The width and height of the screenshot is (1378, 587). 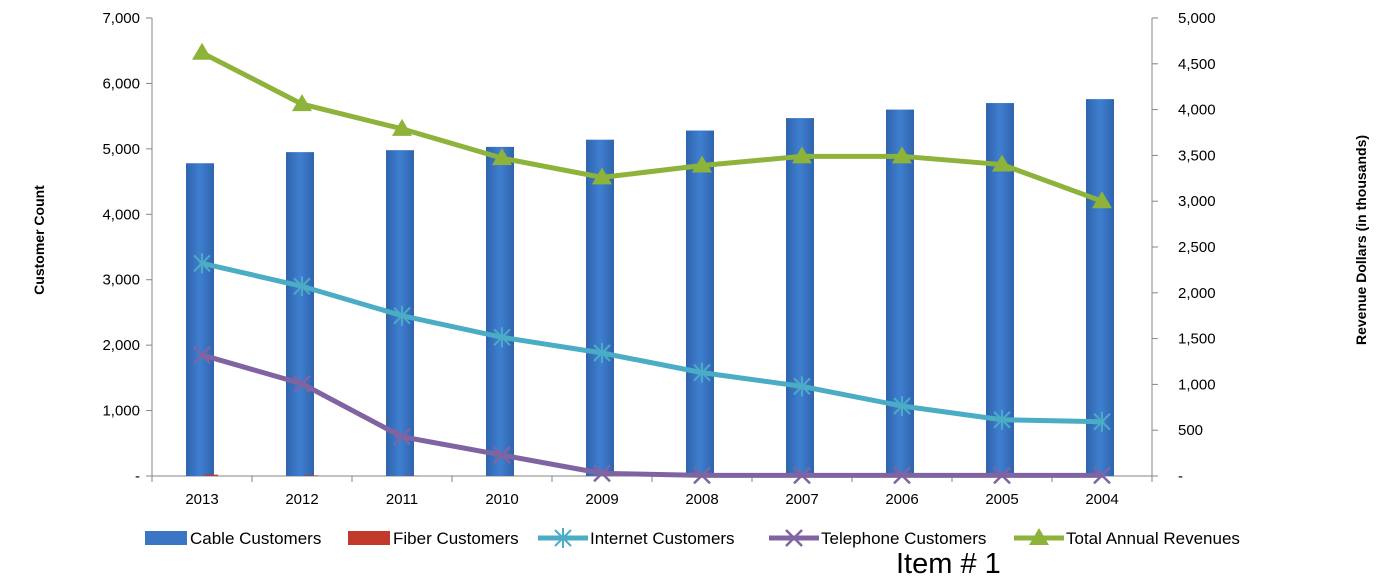 I want to click on internet-customers-legend-marker, so click(x=563, y=538).